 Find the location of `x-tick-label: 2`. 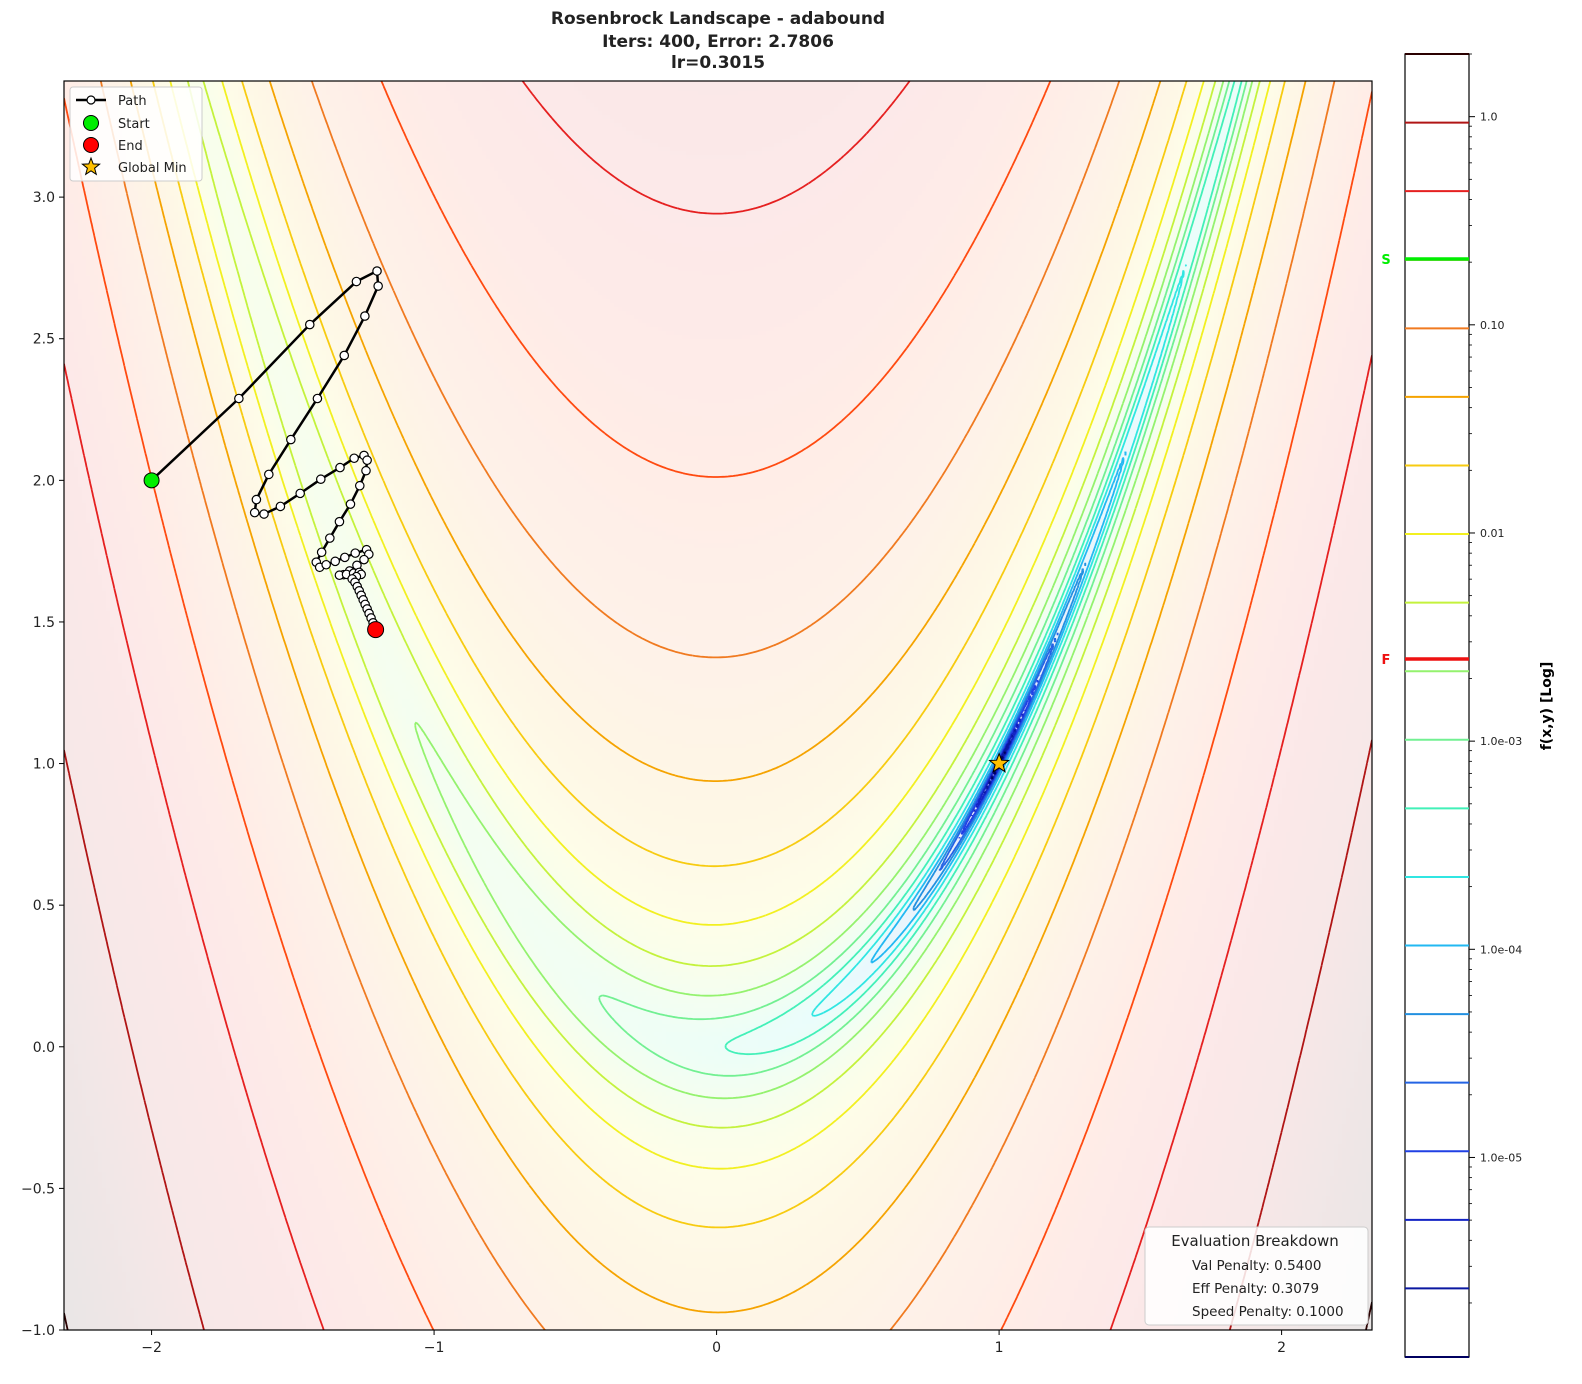

x-tick-label: 2 is located at coordinates (1281, 1348).